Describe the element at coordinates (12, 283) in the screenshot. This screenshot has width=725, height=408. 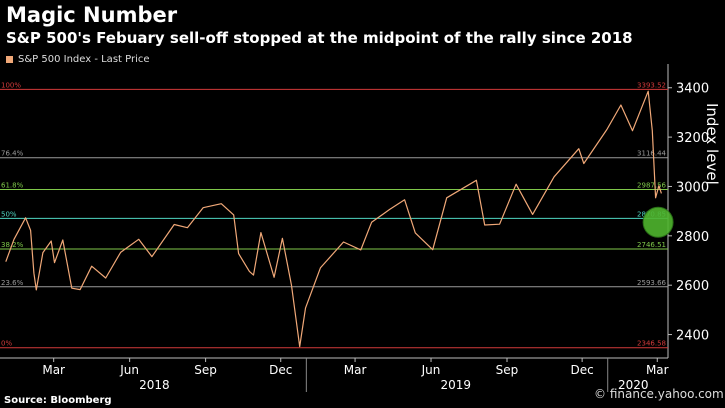
I see `fib-pct-label: 23.6%` at that location.